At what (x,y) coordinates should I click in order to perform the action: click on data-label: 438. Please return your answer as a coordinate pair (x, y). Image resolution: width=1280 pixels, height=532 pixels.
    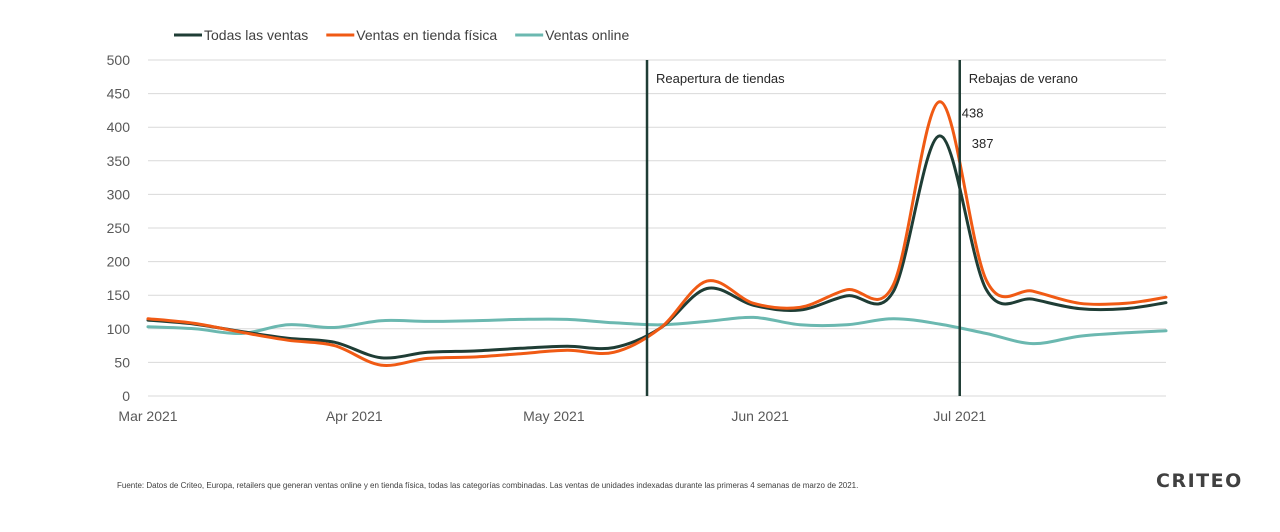
    Looking at the image, I should click on (973, 113).